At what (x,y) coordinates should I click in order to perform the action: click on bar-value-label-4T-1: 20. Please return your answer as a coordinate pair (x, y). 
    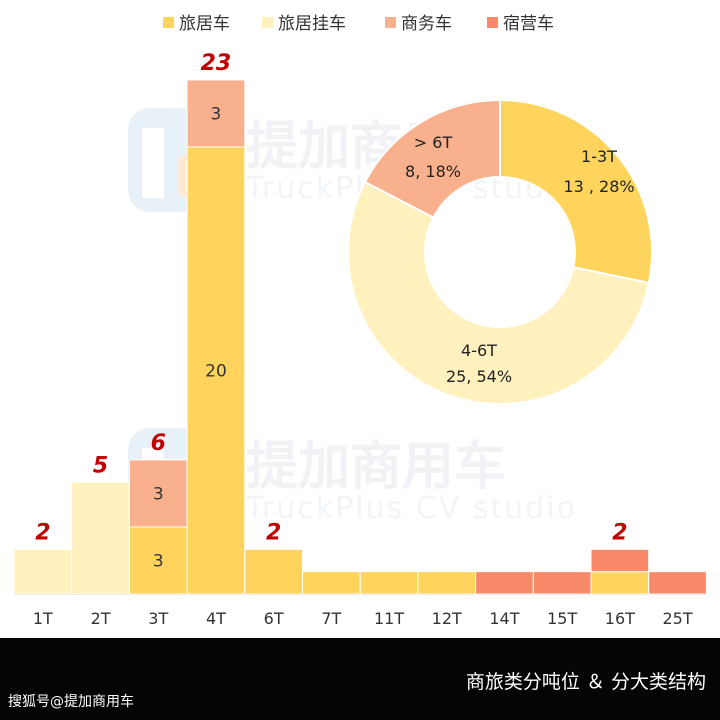
    Looking at the image, I should click on (216, 372).